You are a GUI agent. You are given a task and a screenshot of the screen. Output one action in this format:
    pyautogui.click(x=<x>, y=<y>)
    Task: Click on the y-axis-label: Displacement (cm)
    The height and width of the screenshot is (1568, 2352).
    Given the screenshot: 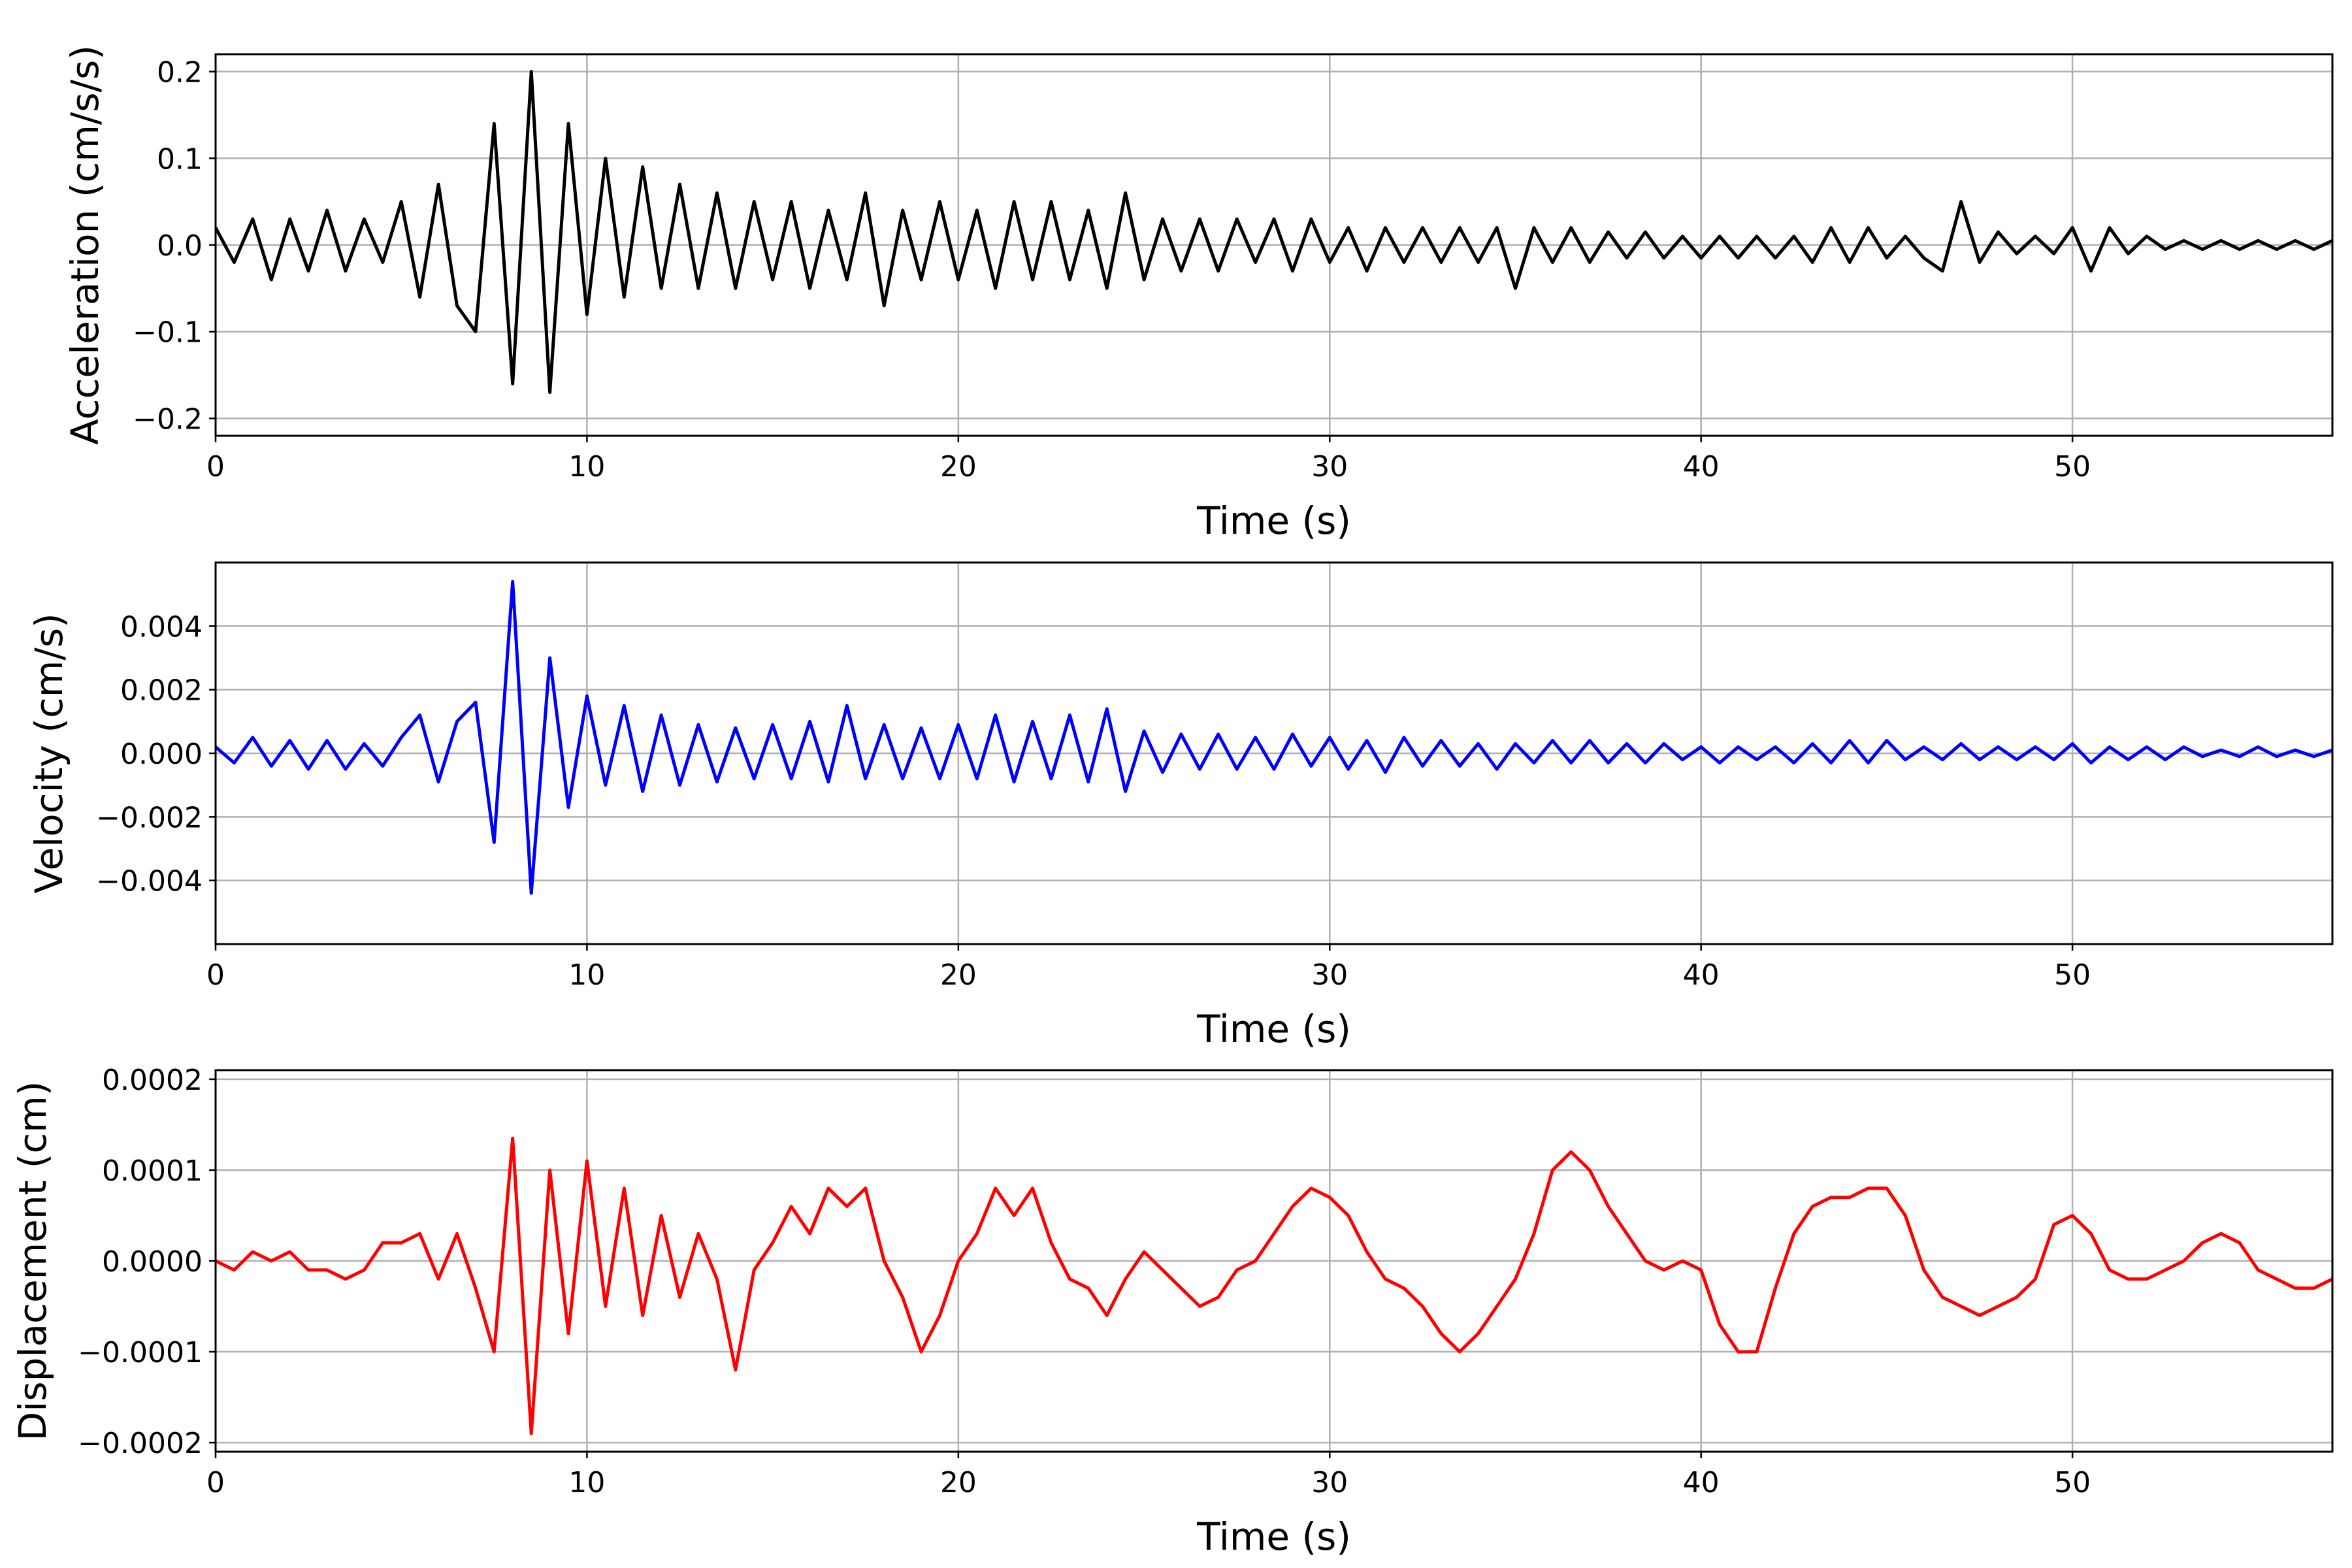 What is the action you would take?
    pyautogui.click(x=32, y=1261)
    